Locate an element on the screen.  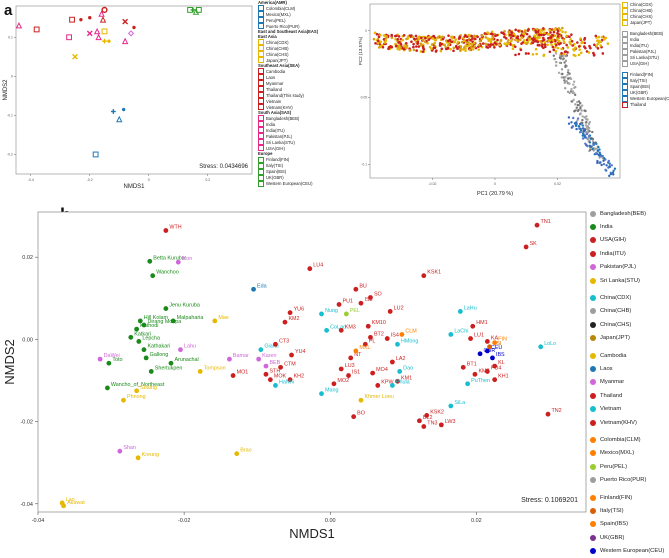
legend-item-c: Bangladesh(BEB) is located at coordinates (645, 34).